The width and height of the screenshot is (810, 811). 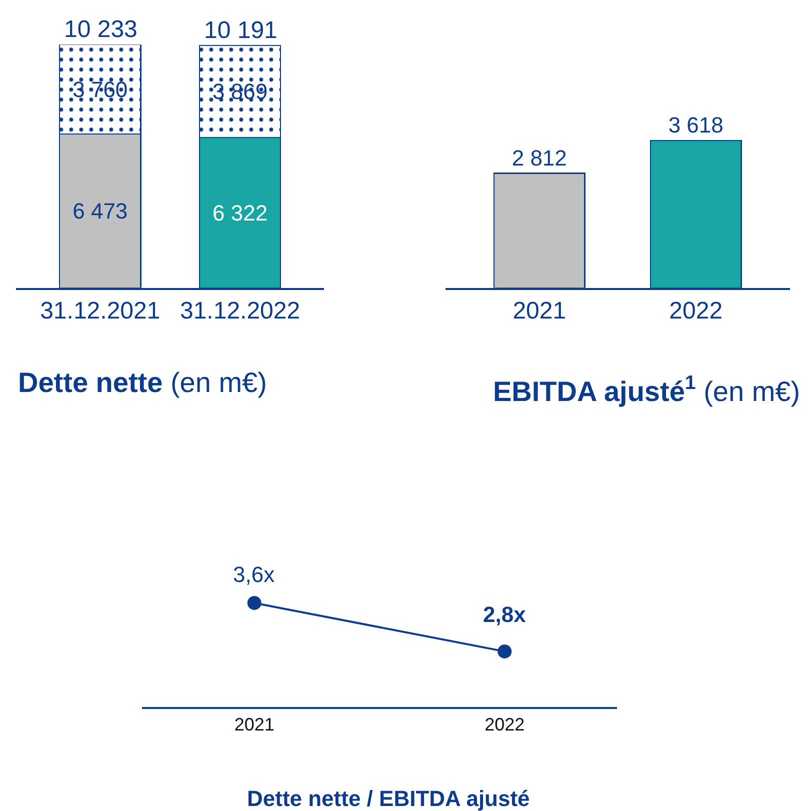 What do you see at coordinates (696, 125) in the screenshot?
I see `data-label: 3 618` at bounding box center [696, 125].